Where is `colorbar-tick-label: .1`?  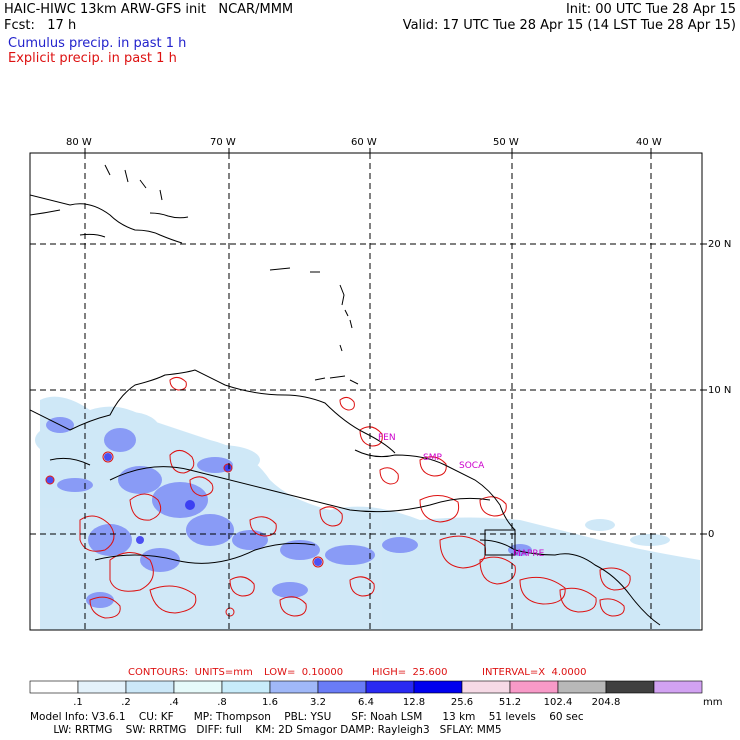 colorbar-tick-label: .1 is located at coordinates (78, 702).